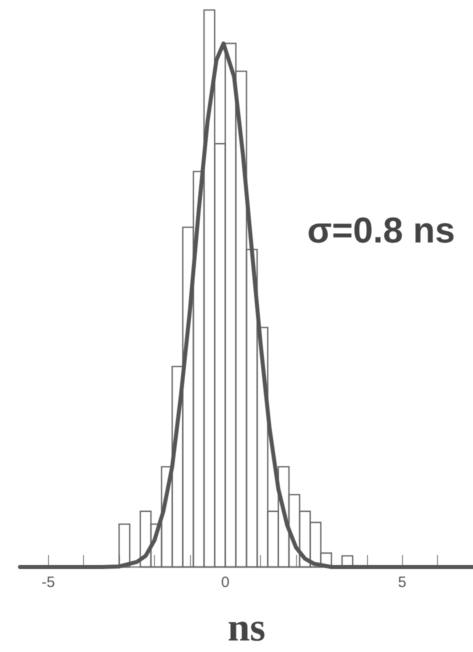  I want to click on x-tick-label: 5, so click(402, 582).